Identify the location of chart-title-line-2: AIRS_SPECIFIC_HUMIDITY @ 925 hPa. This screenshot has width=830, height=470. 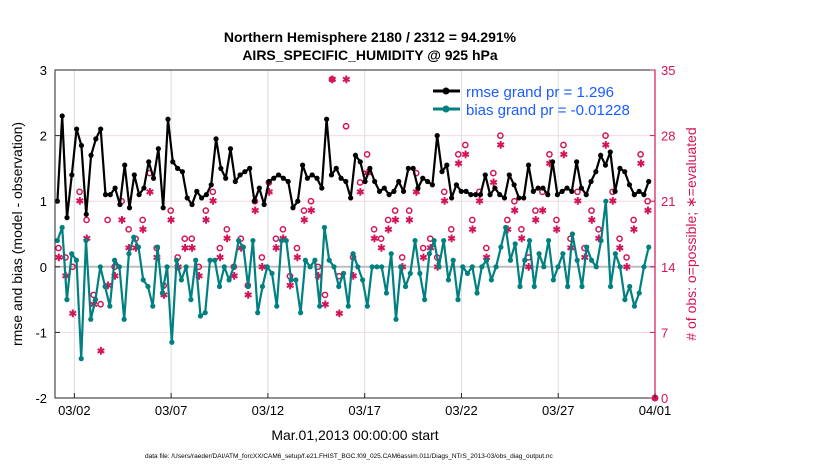
(370, 55).